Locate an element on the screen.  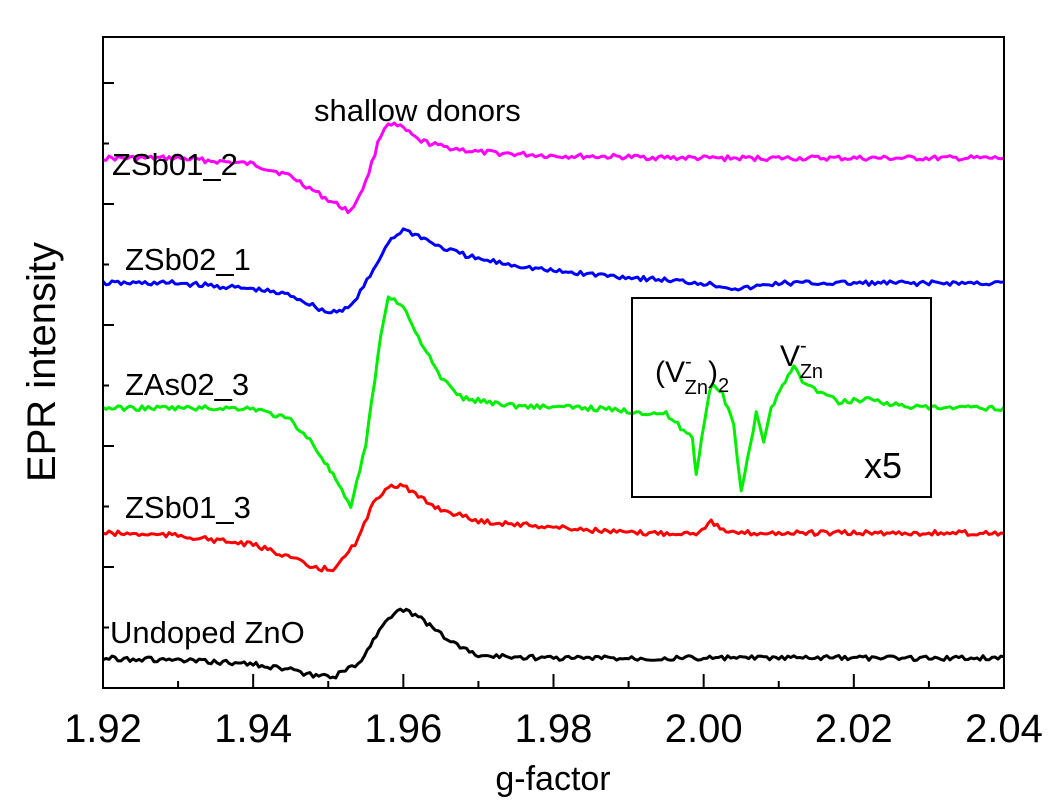
inset-vzn-letter: V is located at coordinates (790, 356).